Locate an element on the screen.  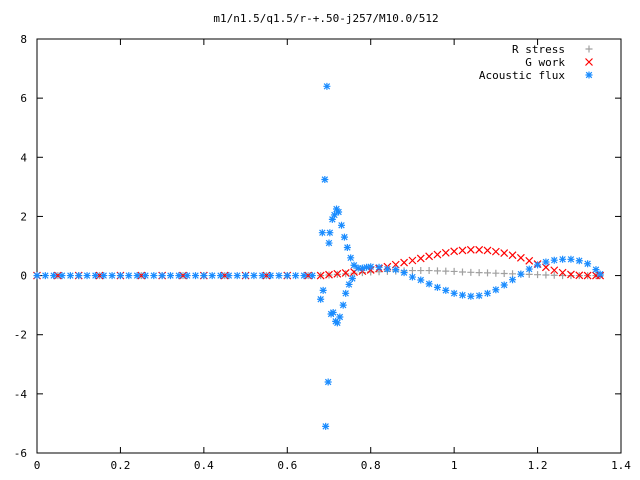
y-tick-label: -2 is located at coordinates (20, 335).